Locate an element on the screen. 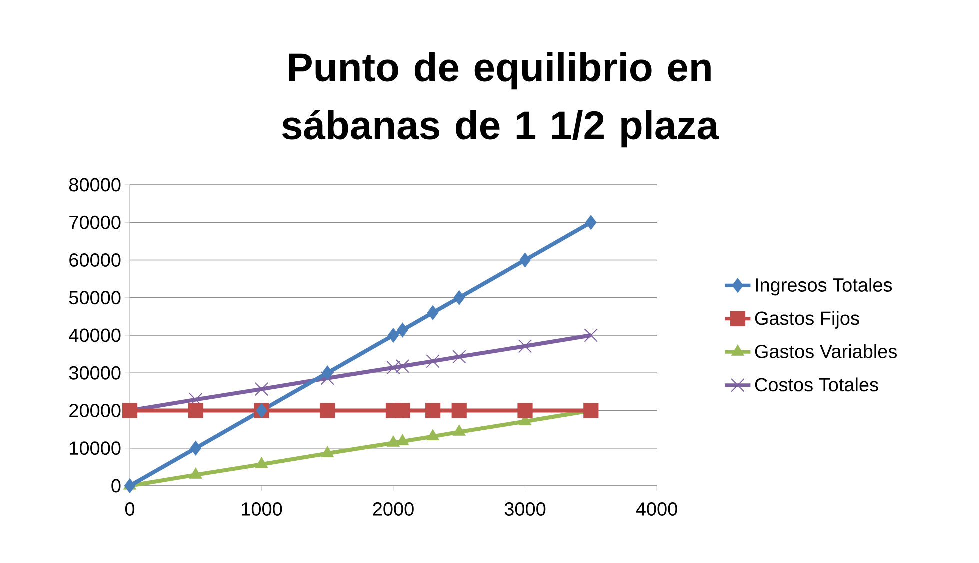 This screenshot has height=563, width=979. y-tick-label: 50000 is located at coordinates (95, 298).